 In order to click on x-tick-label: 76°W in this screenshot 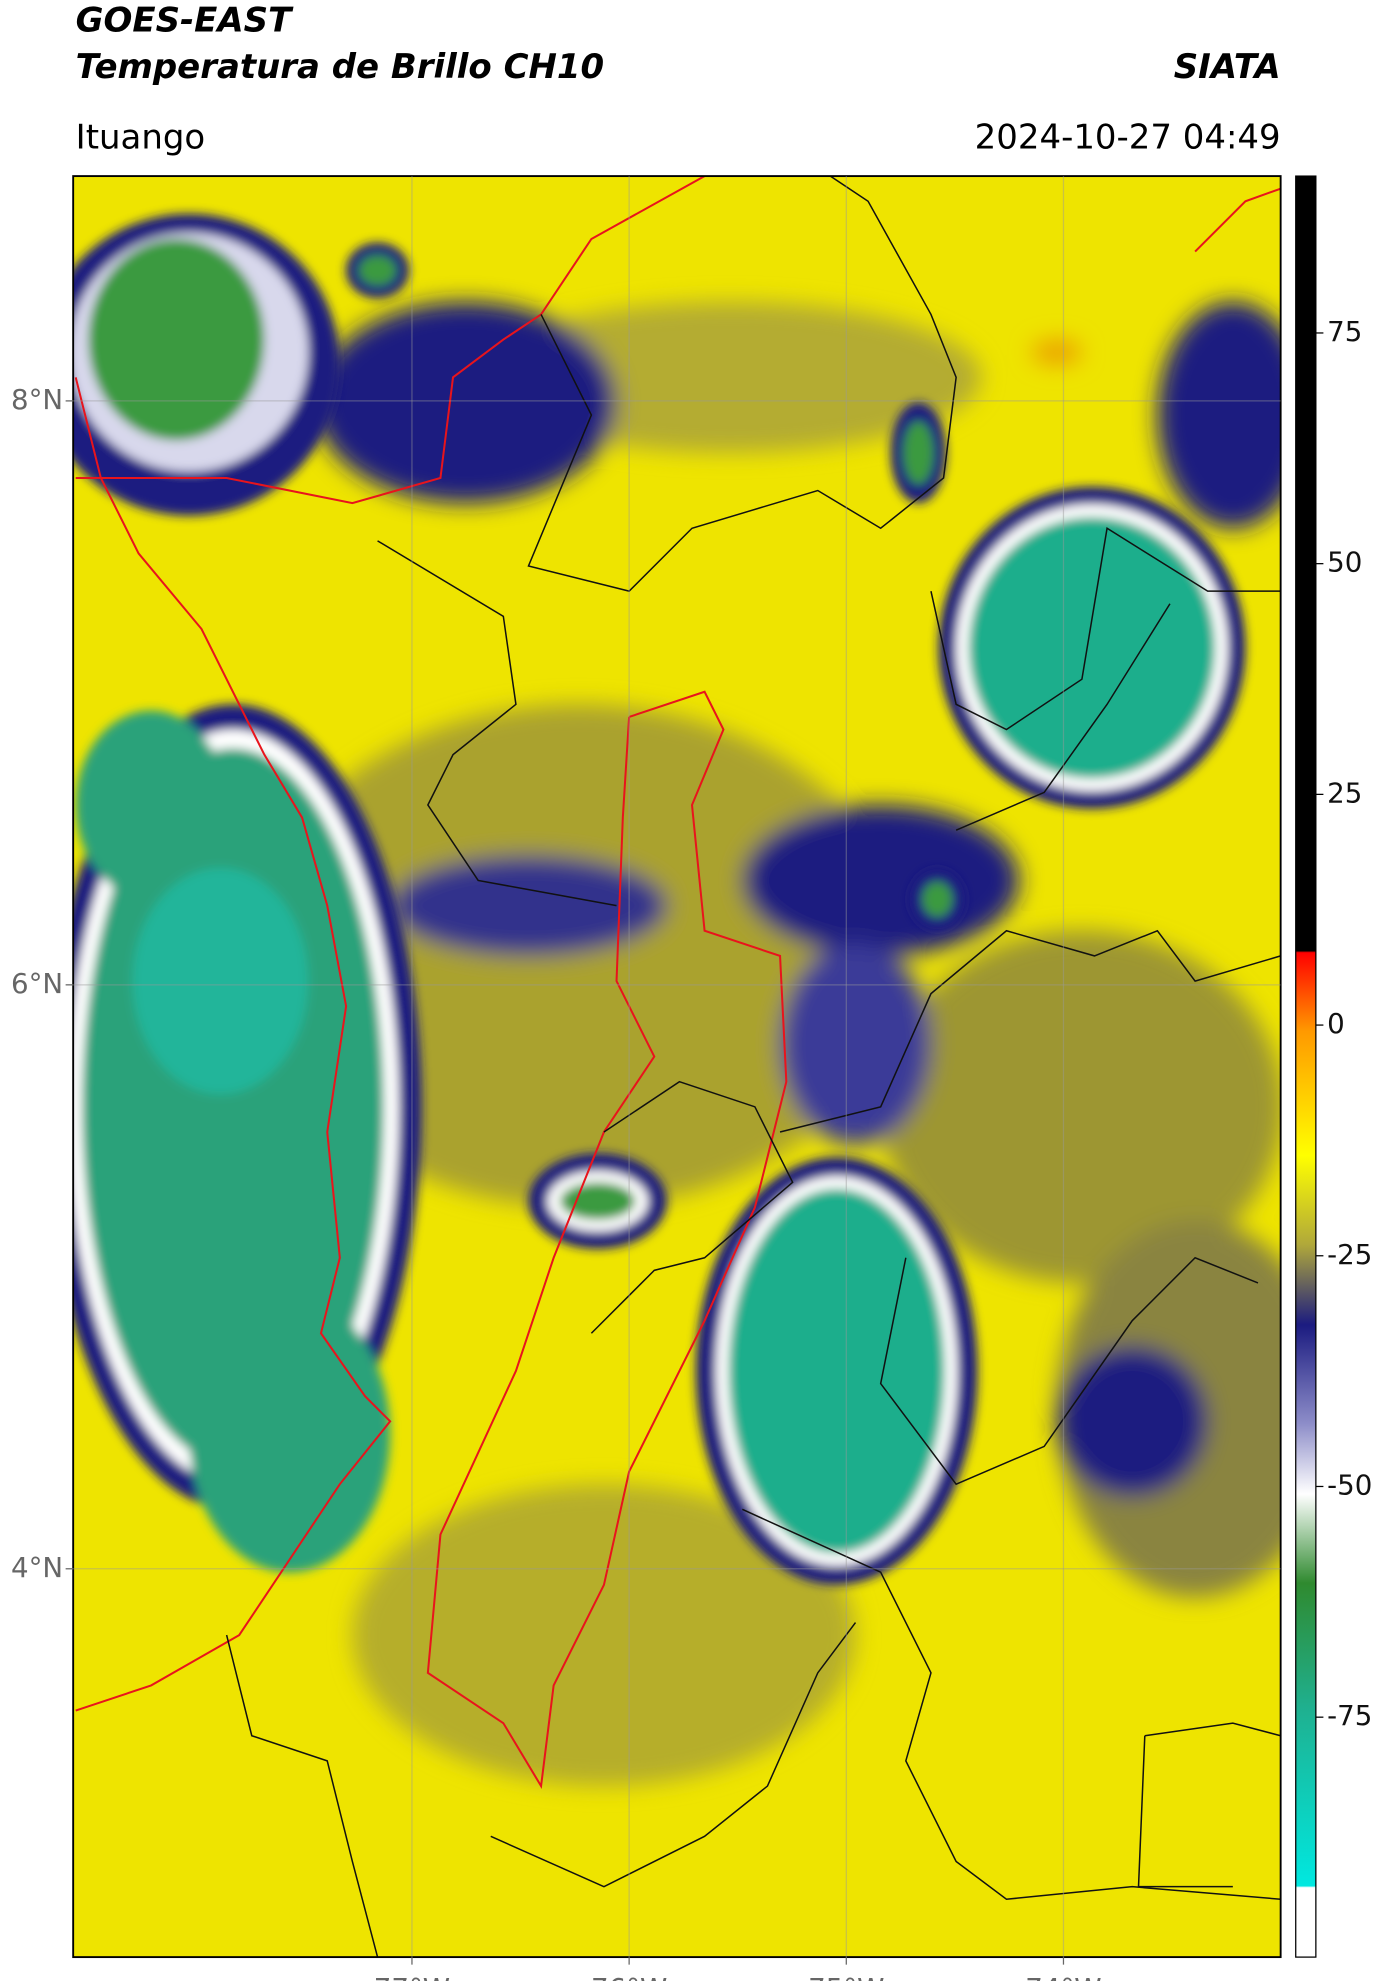, I will do `click(629, 1976)`.